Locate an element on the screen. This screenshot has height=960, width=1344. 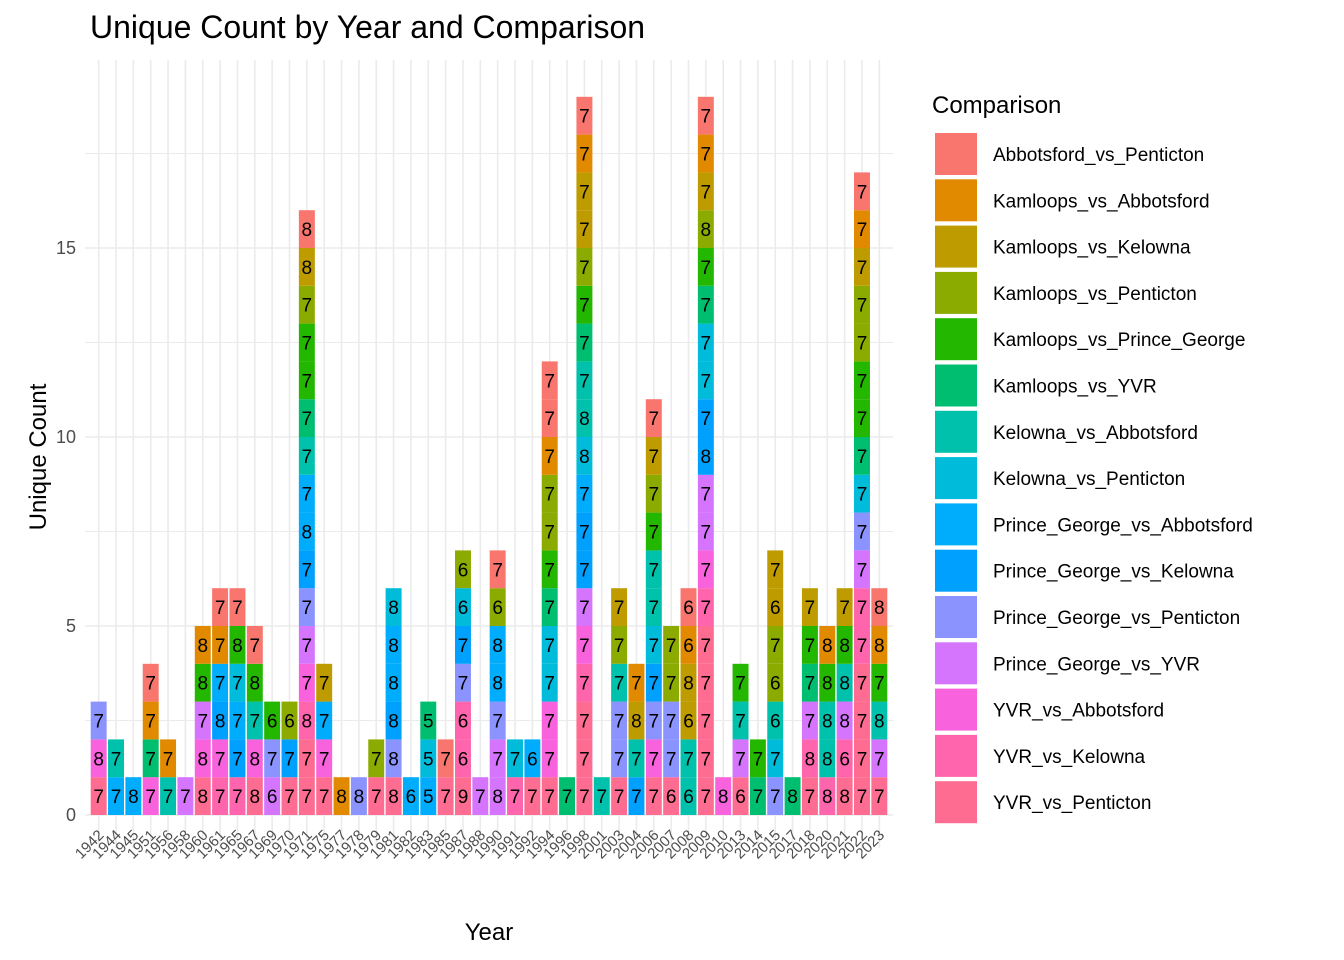
legend-label: Prince_George_vs_Abbotsford is located at coordinates (1123, 525).